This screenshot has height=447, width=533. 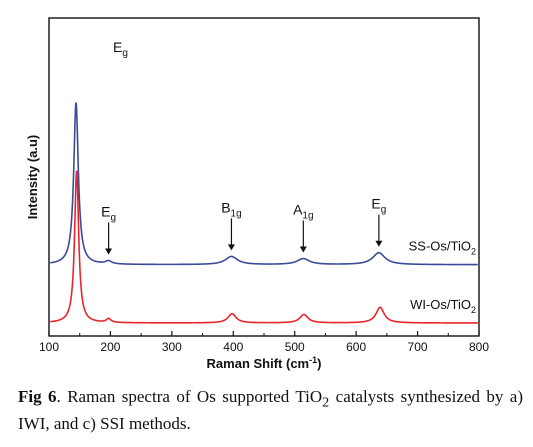 I want to click on x-tick-label: 600, so click(x=356, y=347).